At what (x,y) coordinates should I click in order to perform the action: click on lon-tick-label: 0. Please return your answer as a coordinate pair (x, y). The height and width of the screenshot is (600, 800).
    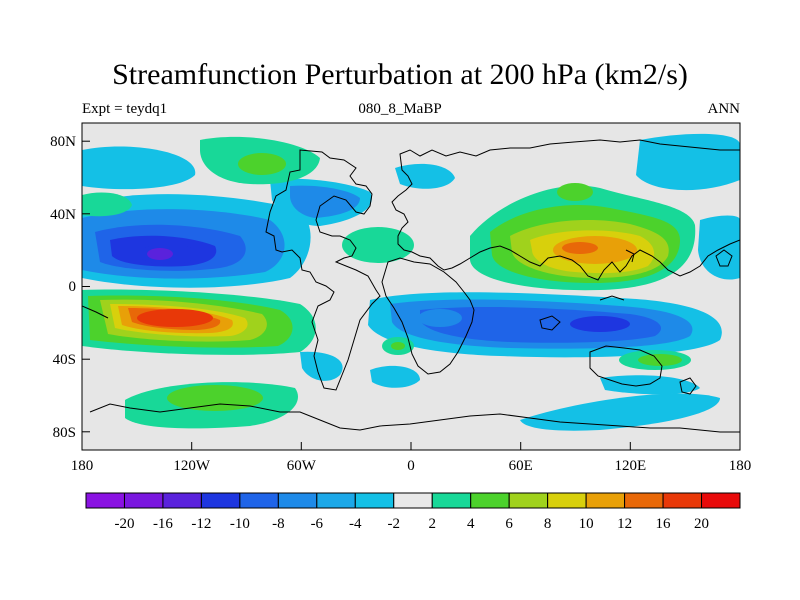
    Looking at the image, I should click on (411, 466).